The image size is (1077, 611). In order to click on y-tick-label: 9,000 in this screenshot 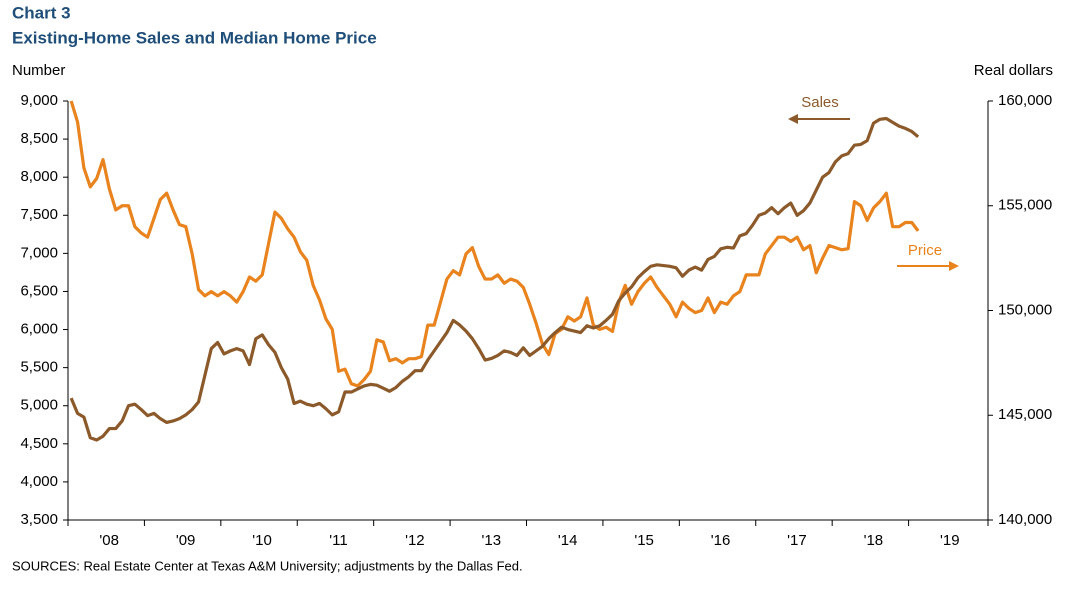, I will do `click(39, 100)`.